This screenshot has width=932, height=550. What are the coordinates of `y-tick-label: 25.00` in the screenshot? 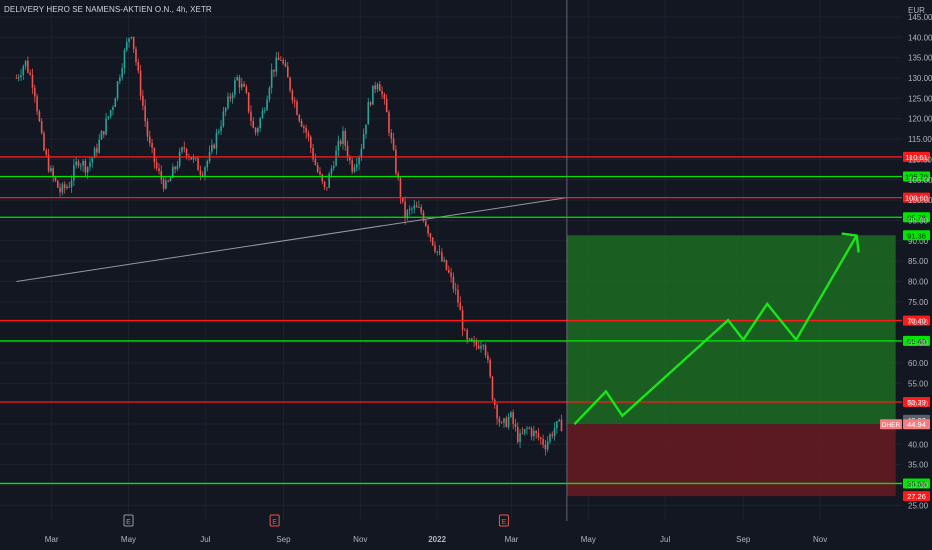 It's located at (918, 505).